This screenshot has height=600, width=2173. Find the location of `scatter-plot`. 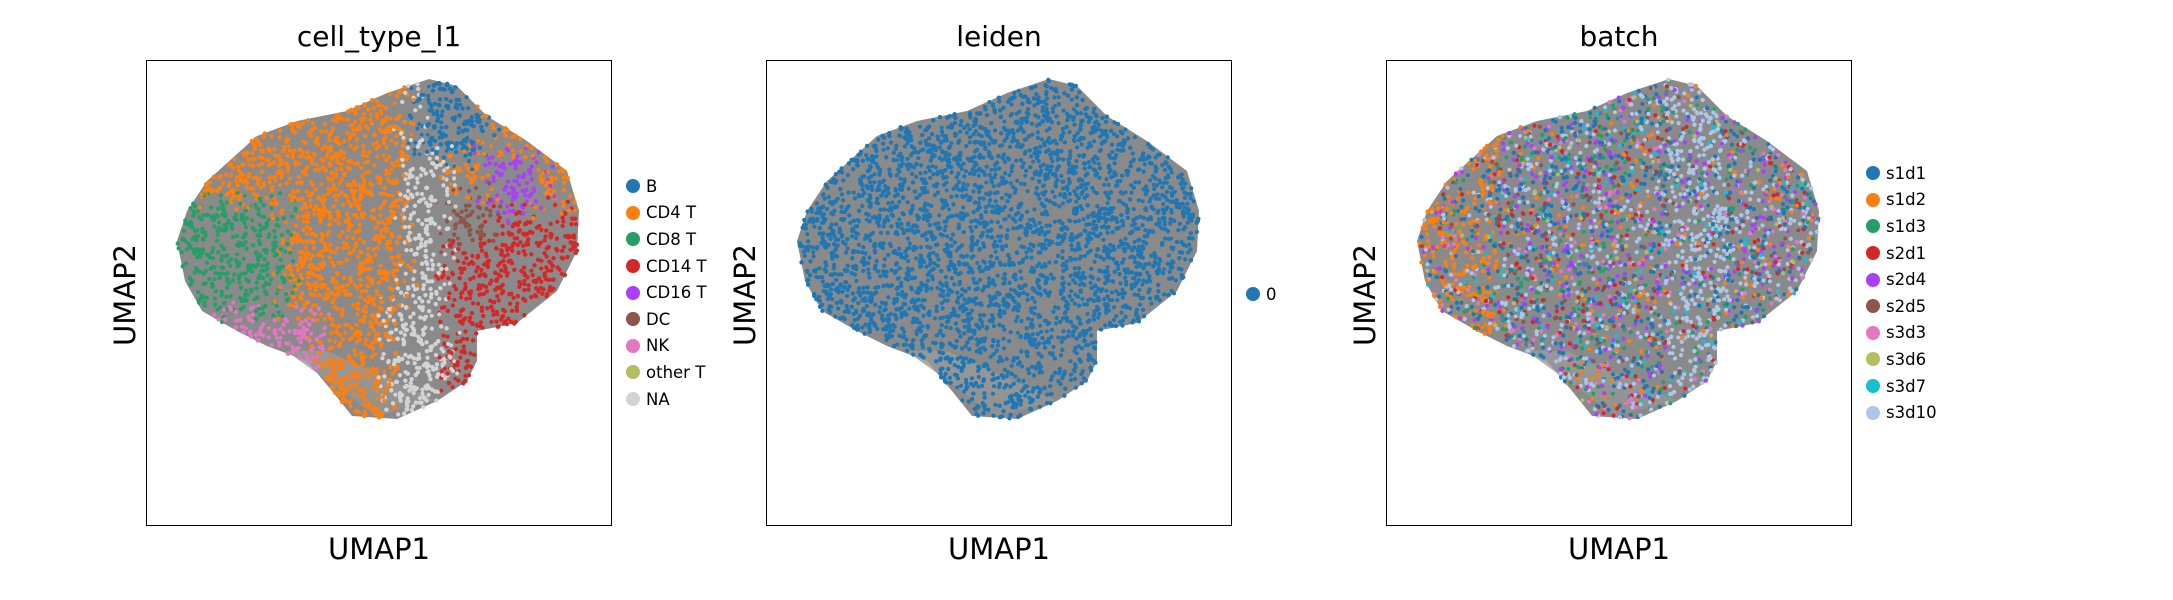

scatter-plot is located at coordinates (377, 249).